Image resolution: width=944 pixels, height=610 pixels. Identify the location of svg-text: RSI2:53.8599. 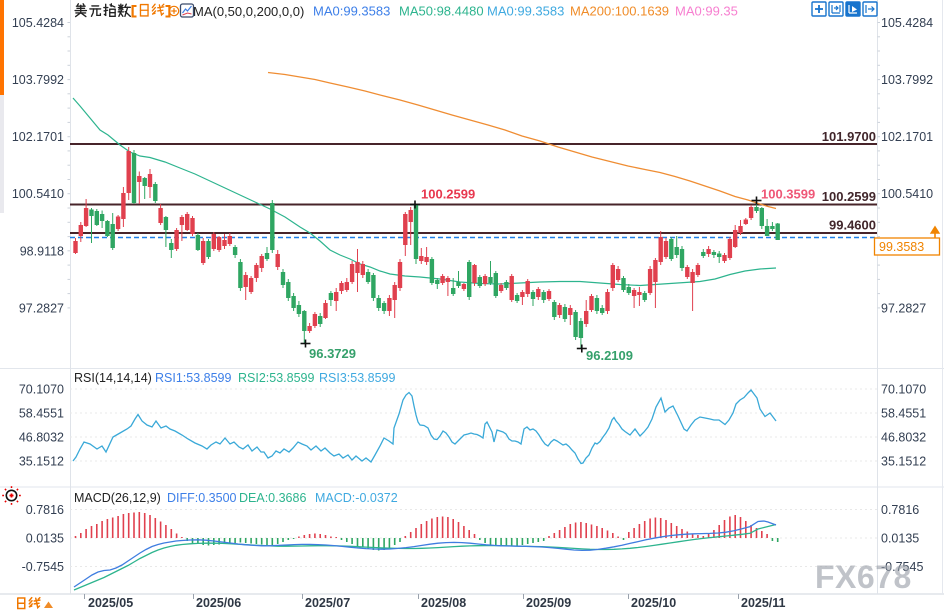
(276, 378).